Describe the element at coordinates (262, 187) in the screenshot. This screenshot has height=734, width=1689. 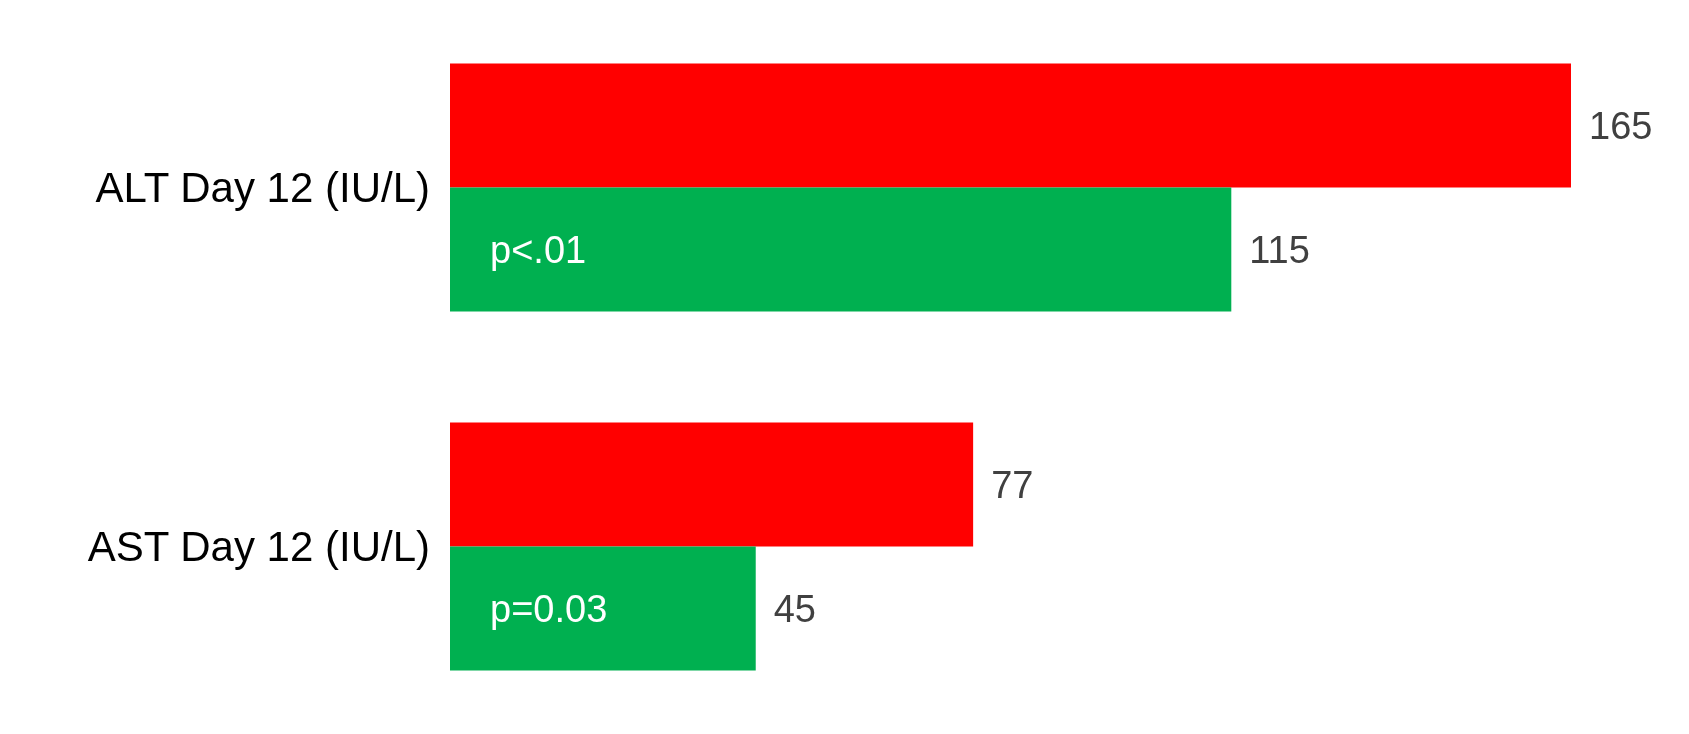
I see `y-tick-label: ALT Day 12 (IU/L)` at that location.